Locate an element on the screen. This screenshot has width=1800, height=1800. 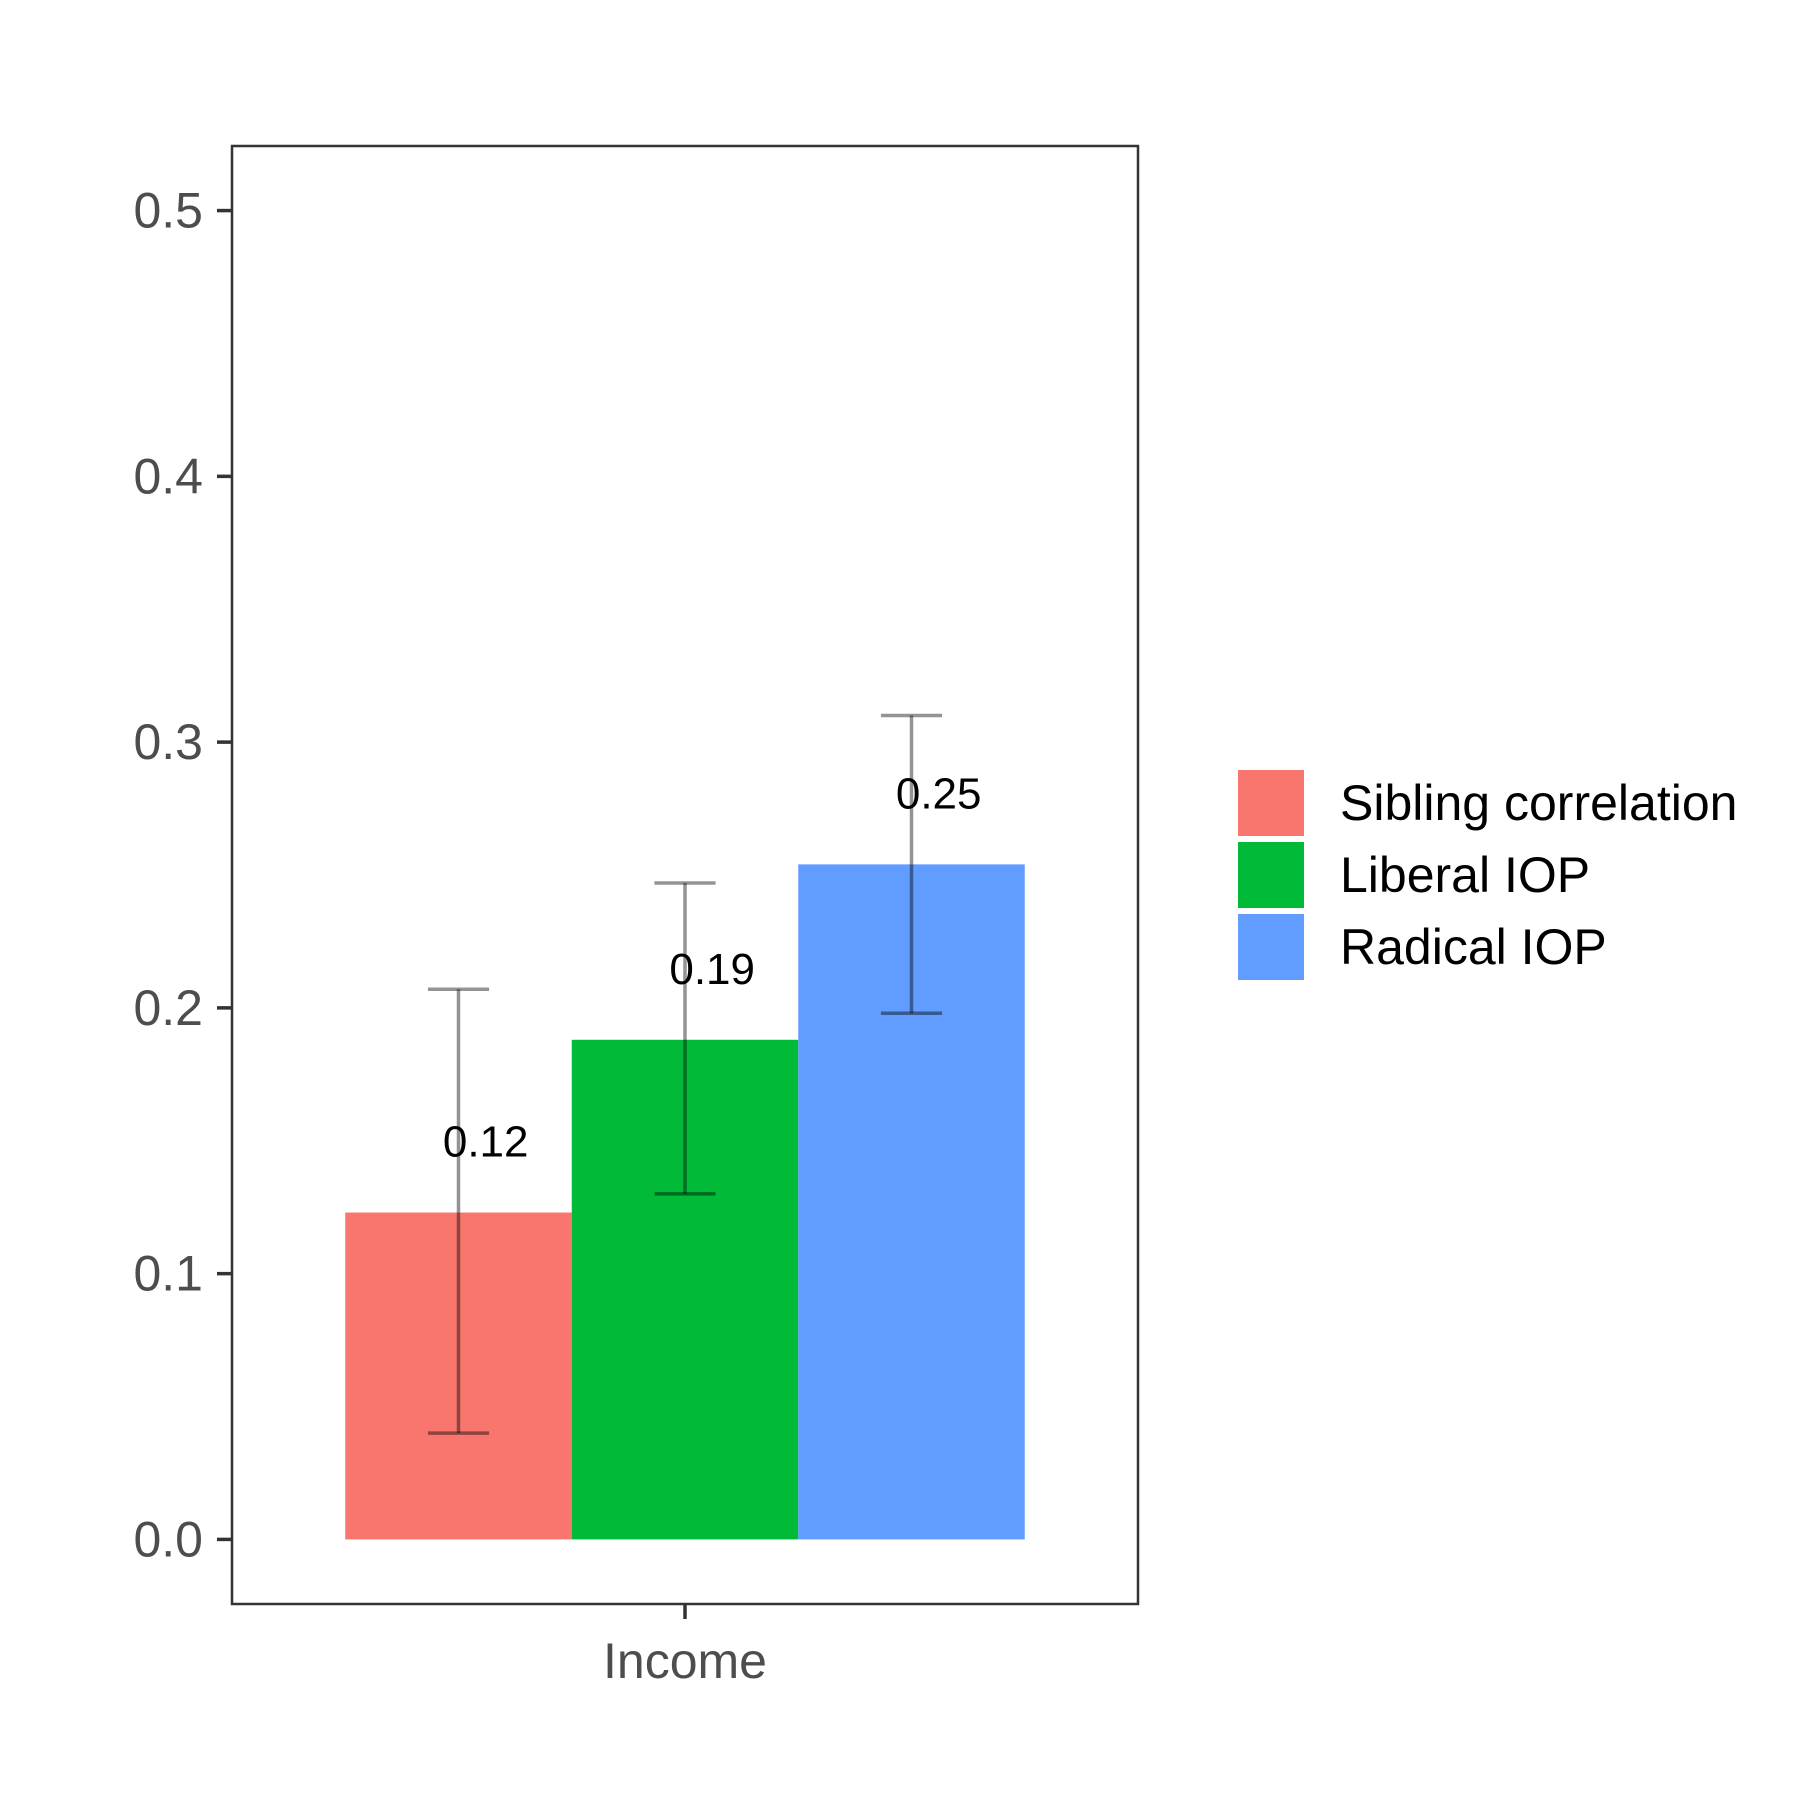
errorbars-layer is located at coordinates (685, 1074).